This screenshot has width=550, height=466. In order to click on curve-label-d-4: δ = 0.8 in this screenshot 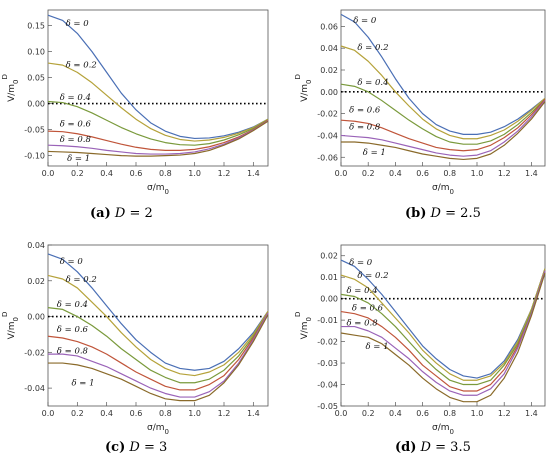, I will do `click(362, 323)`.